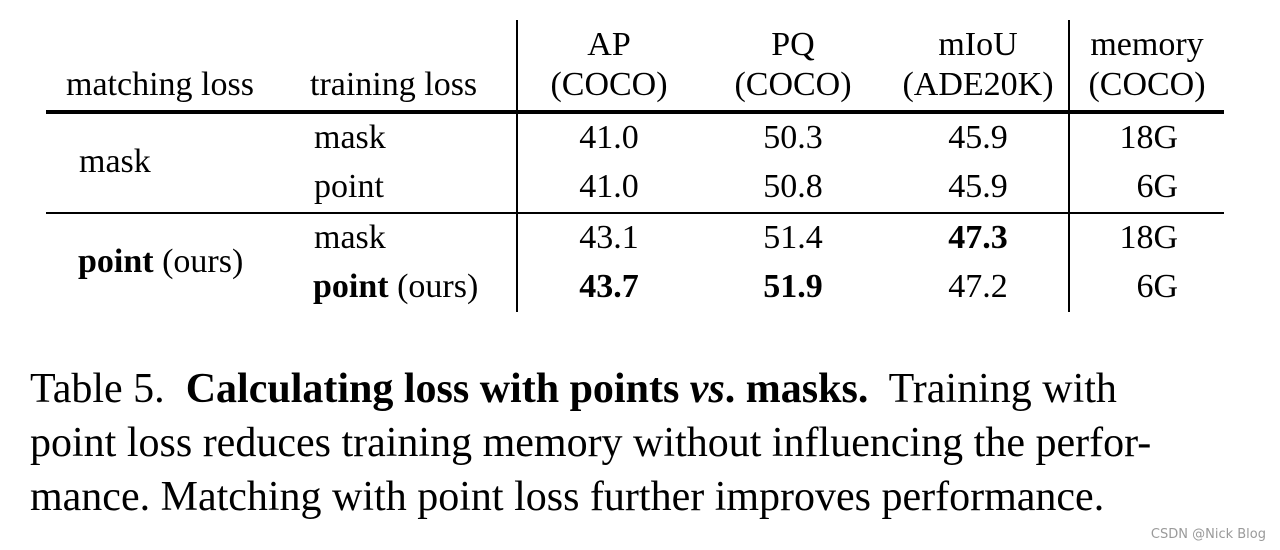 Image resolution: width=1280 pixels, height=550 pixels. Describe the element at coordinates (978, 286) in the screenshot. I see `row-4-miou: 47.2` at that location.